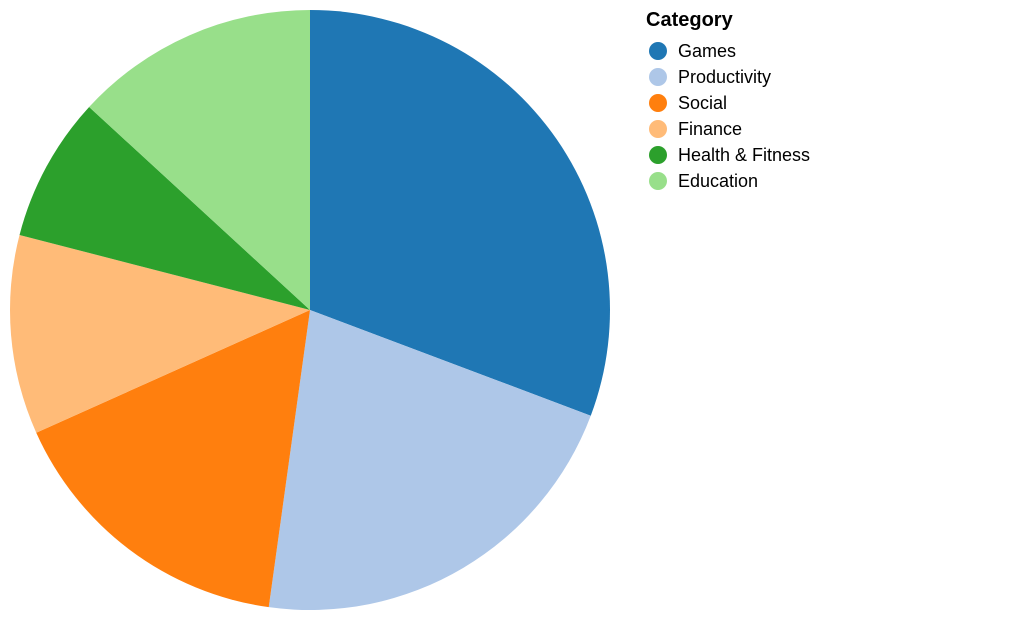 The height and width of the screenshot is (620, 1026). I want to click on pie-slice-social, so click(173, 459).